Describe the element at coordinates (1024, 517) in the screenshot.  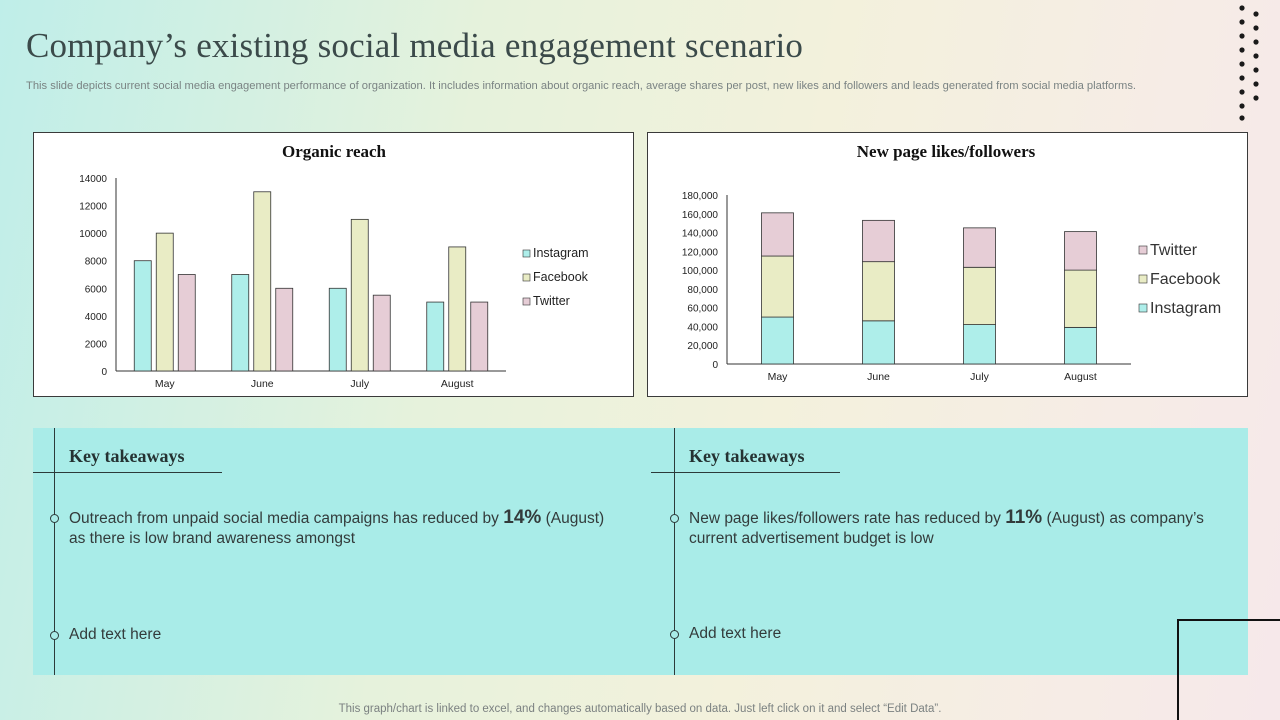
I see `percentage-highlight: 11%` at that location.